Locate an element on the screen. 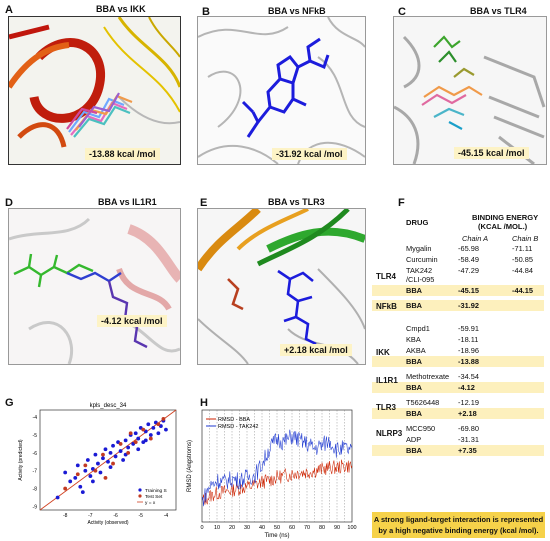 The height and width of the screenshot is (541, 550). table-cell-chain-a: -58.49 is located at coordinates (468, 259).